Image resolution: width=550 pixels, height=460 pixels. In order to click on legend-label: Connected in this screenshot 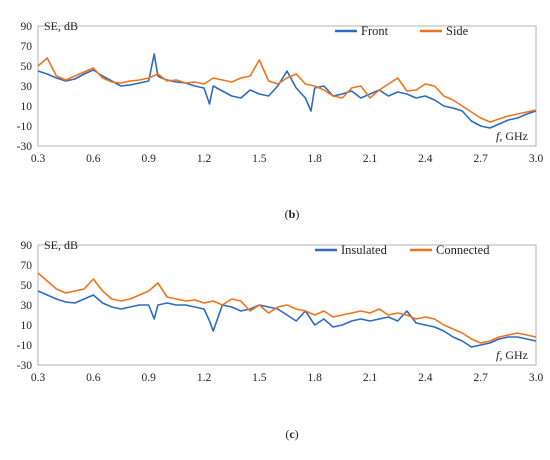, I will do `click(463, 250)`.